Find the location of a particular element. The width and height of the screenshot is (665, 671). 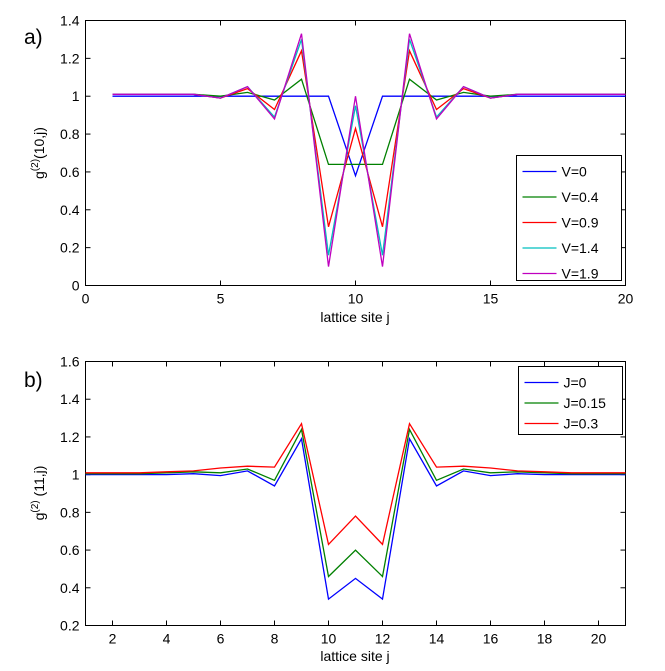

legend-label: J=0 is located at coordinates (575, 383).